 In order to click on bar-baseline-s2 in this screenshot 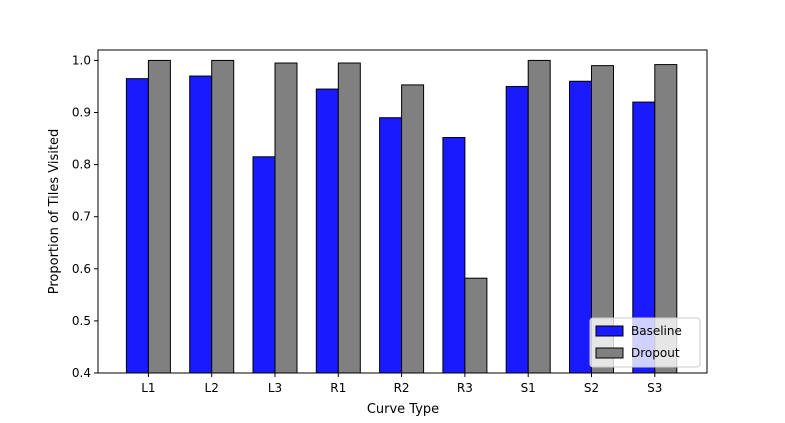, I will do `click(580, 227)`.